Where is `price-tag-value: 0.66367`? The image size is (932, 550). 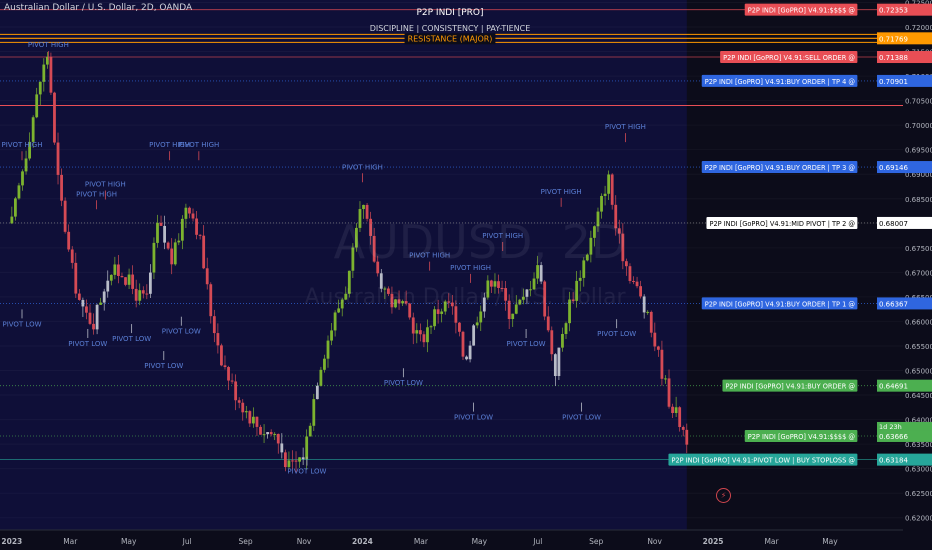
price-tag-value: 0.66367 is located at coordinates (893, 304).